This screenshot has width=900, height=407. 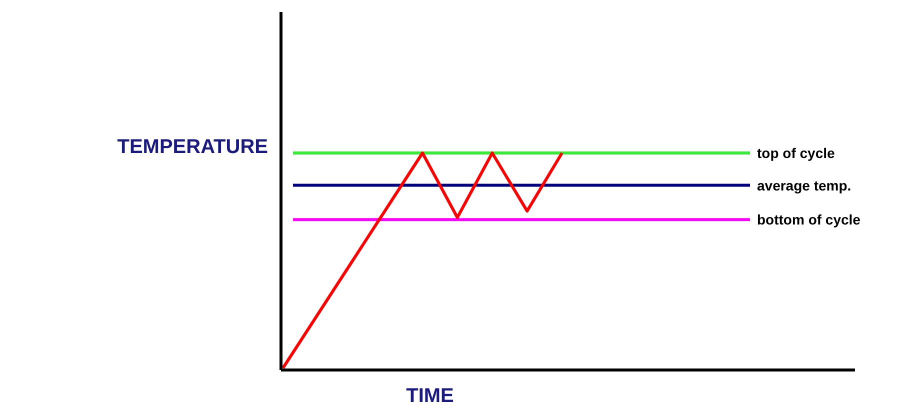 I want to click on ref-line-label: bottom of cycle, so click(x=809, y=220).